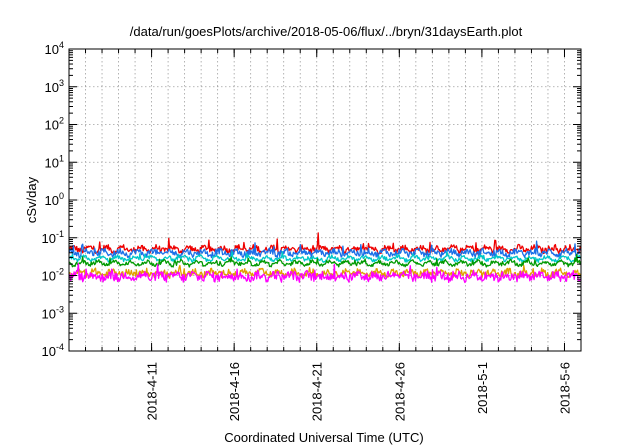 Image resolution: width=640 pixels, height=448 pixels. I want to click on x-axis-label: Coordinated Universal Time (UTC), so click(323, 437).